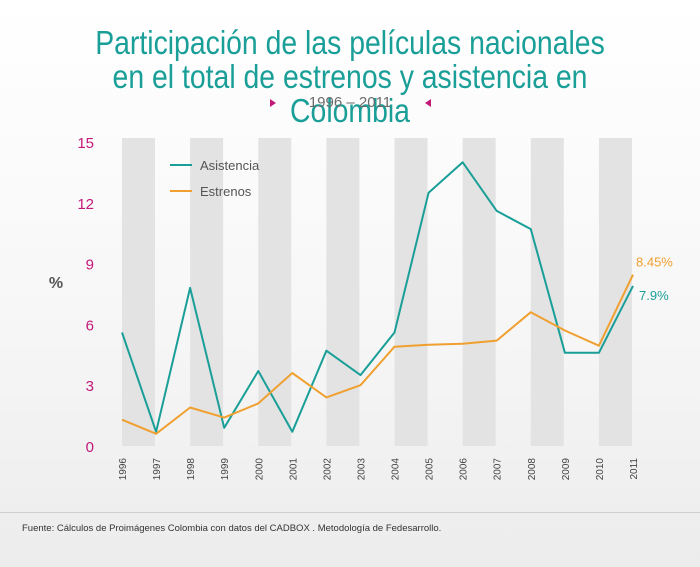  What do you see at coordinates (259, 469) in the screenshot?
I see `x-tick-label: 2000` at bounding box center [259, 469].